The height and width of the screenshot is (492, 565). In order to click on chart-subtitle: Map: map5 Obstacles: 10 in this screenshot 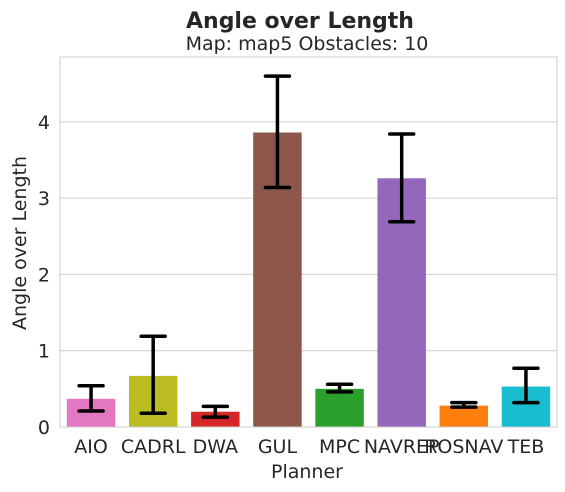, I will do `click(307, 44)`.